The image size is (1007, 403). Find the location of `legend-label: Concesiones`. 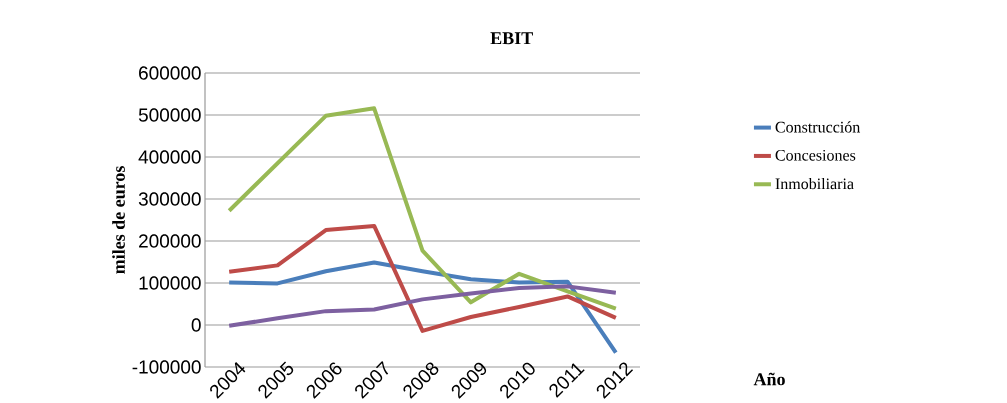

legend-label: Concesiones is located at coordinates (815, 155).